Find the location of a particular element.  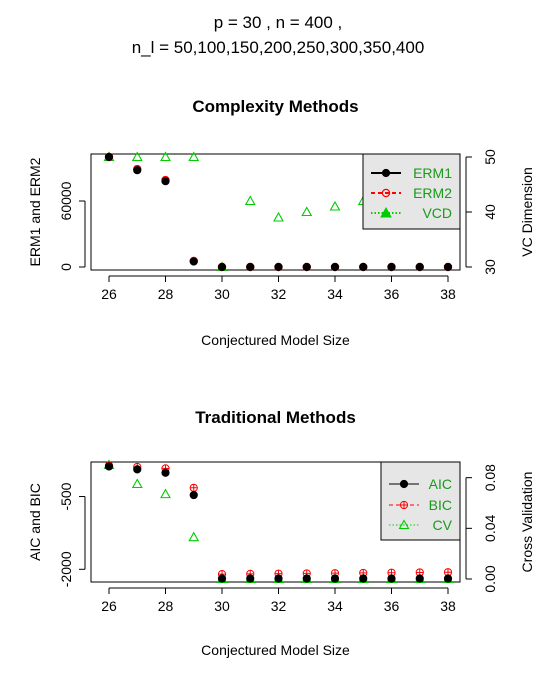

y-tick-label: 0 is located at coordinates (66, 267).